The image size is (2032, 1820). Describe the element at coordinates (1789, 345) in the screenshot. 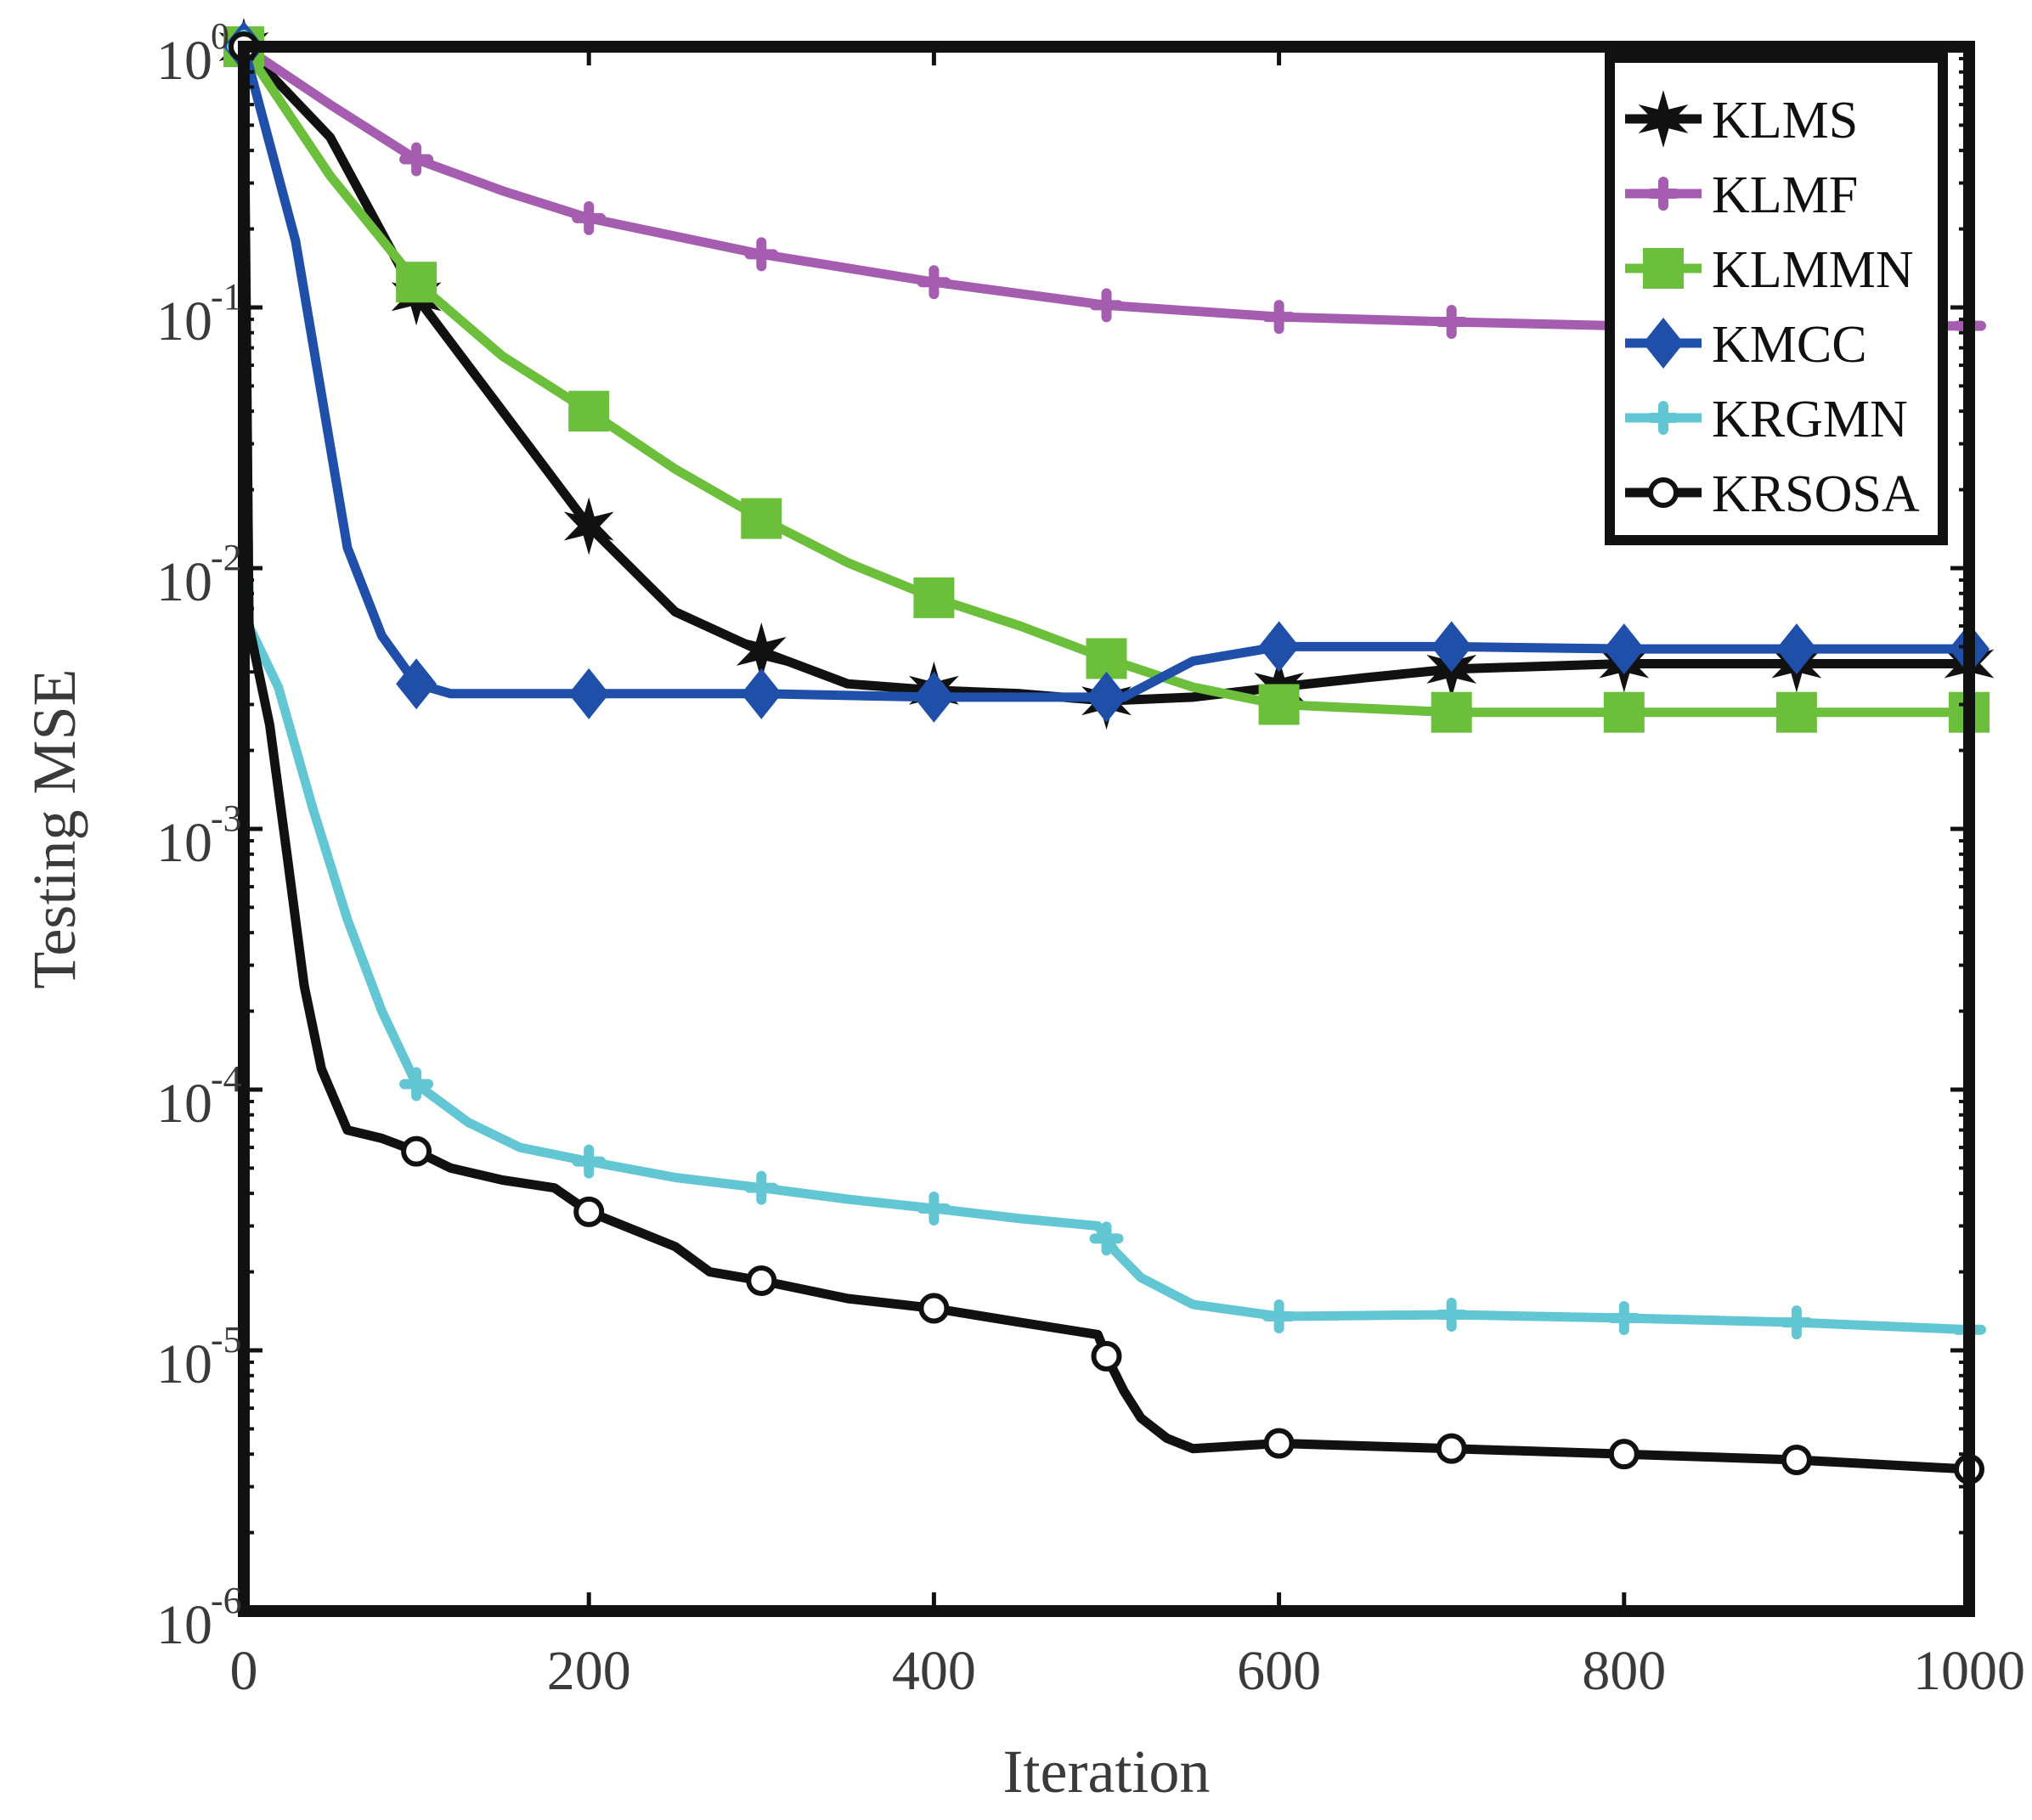

I see `legend-label-kmcc: KMCC` at that location.